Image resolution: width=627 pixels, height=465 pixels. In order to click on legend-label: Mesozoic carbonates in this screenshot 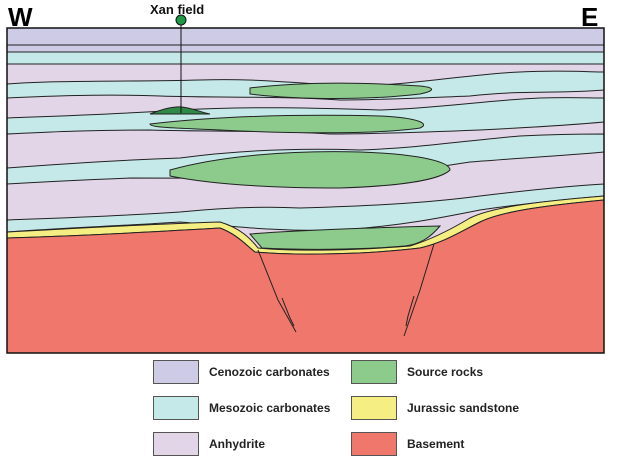, I will do `click(270, 408)`.